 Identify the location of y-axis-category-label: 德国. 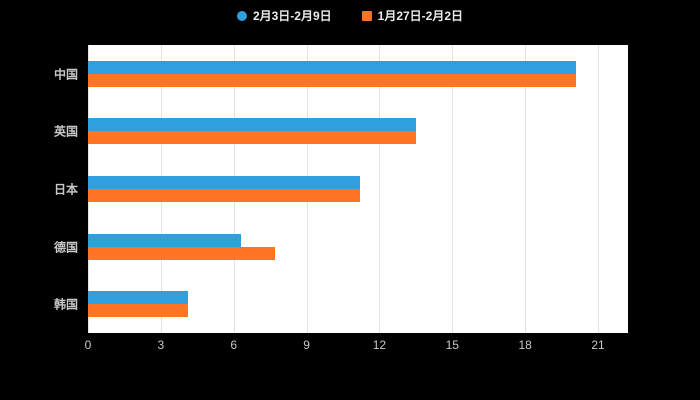
(65, 247).